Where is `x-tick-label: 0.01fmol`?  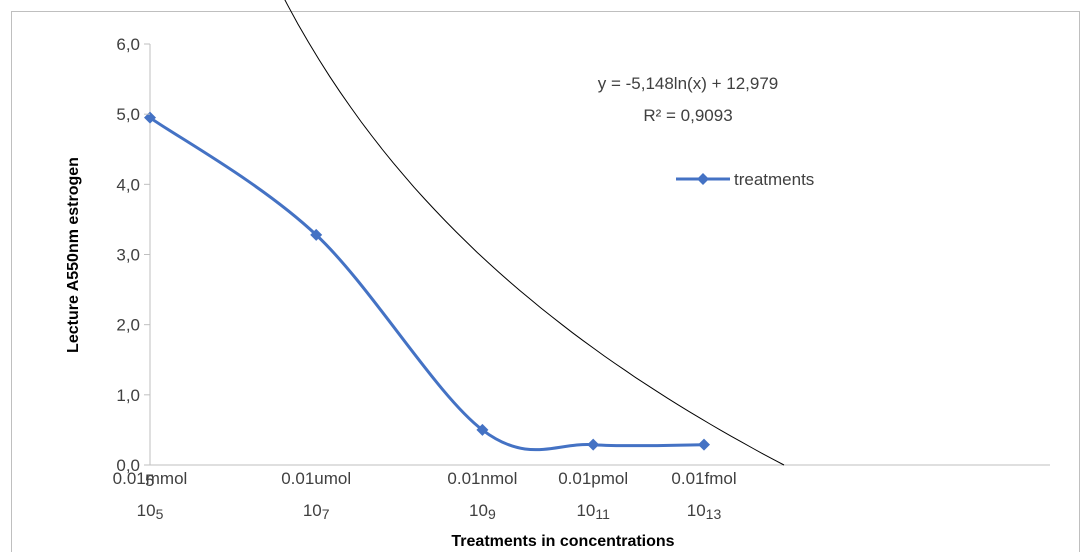 x-tick-label: 0.01fmol is located at coordinates (703, 478).